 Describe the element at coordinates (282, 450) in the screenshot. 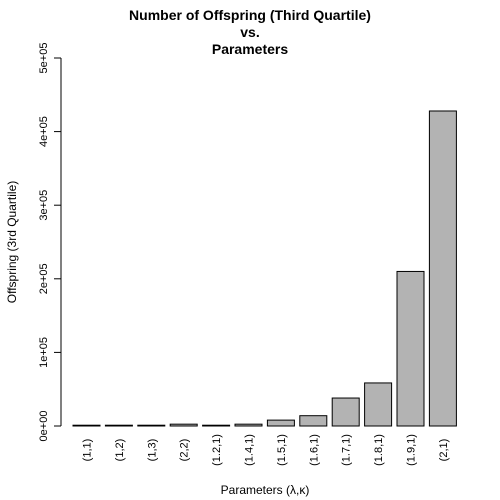

I see `x-tick-label: (1.5,1)` at that location.